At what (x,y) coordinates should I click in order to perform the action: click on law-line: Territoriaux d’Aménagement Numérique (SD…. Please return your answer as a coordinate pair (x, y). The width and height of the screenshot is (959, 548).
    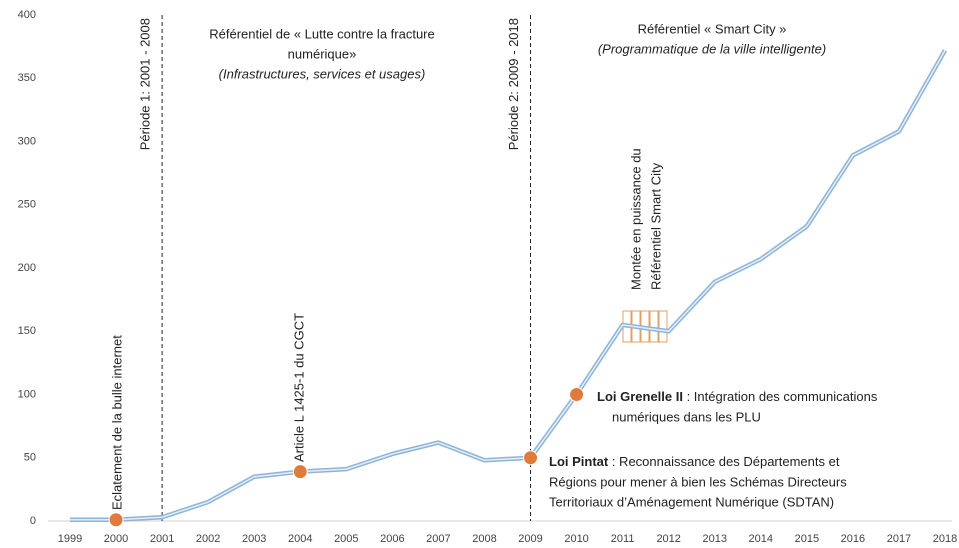
    Looking at the image, I should click on (691, 501).